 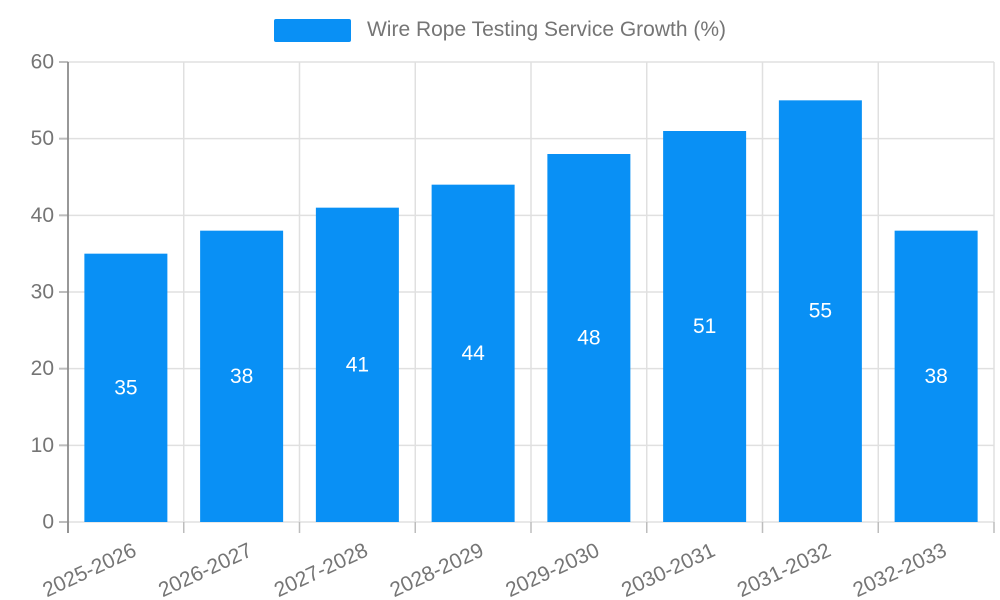 What do you see at coordinates (42, 368) in the screenshot?
I see `y-tick-label: 20` at bounding box center [42, 368].